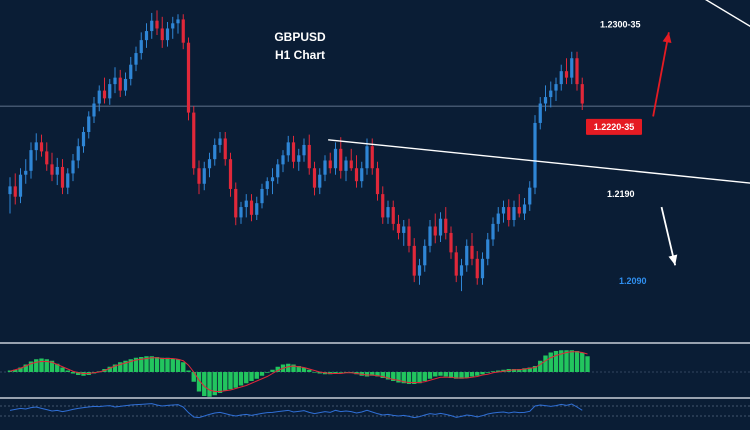  Describe the element at coordinates (614, 127) in the screenshot. I see `current-zone-label: 1.2220-35` at that location.